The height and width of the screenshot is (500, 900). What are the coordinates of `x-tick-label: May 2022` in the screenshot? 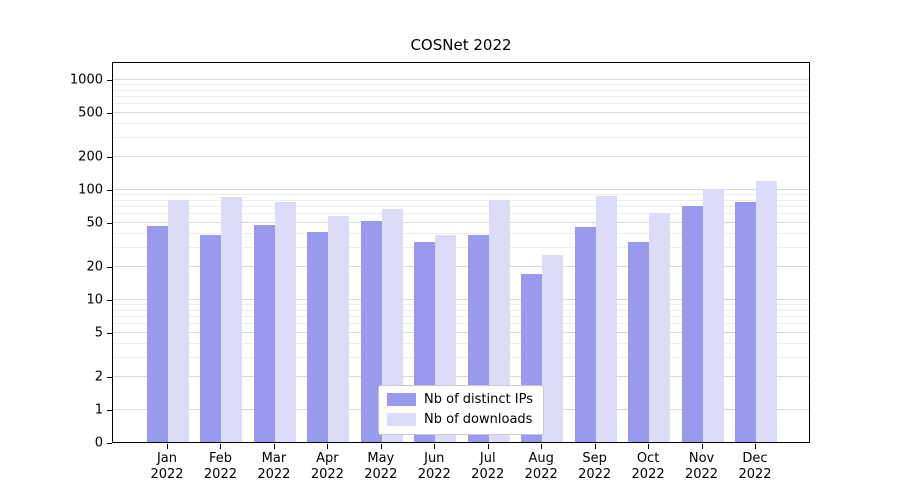 It's located at (381, 467).